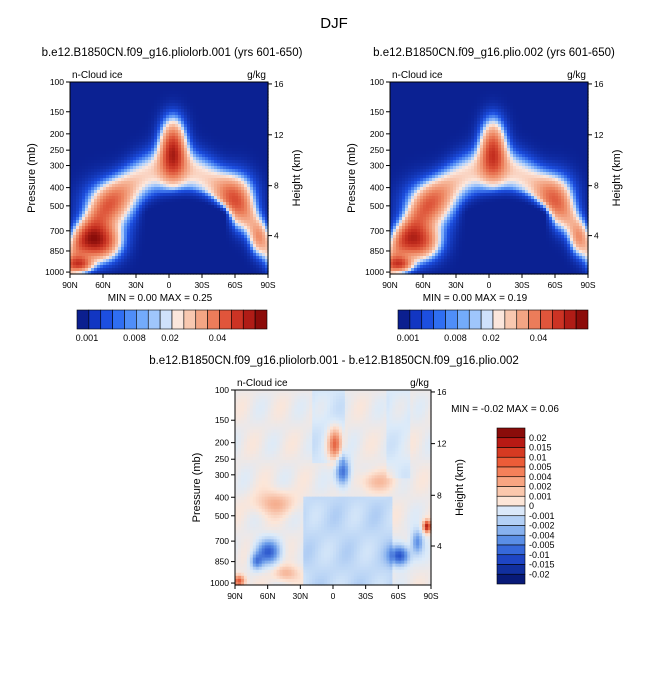 The height and width of the screenshot is (673, 668). What do you see at coordinates (57, 206) in the screenshot?
I see `y-tick-label: 500` at bounding box center [57, 206].